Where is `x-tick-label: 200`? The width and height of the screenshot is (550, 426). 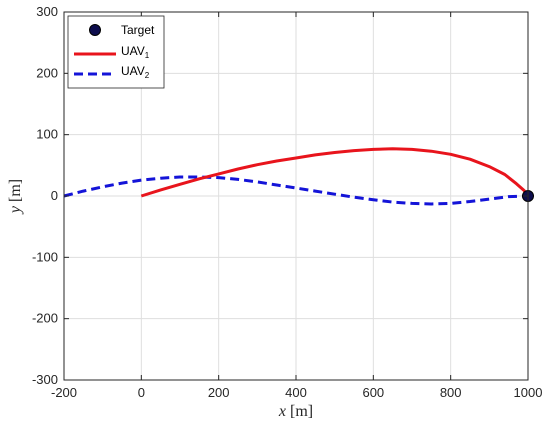 x-tick-label: 200 is located at coordinates (219, 392).